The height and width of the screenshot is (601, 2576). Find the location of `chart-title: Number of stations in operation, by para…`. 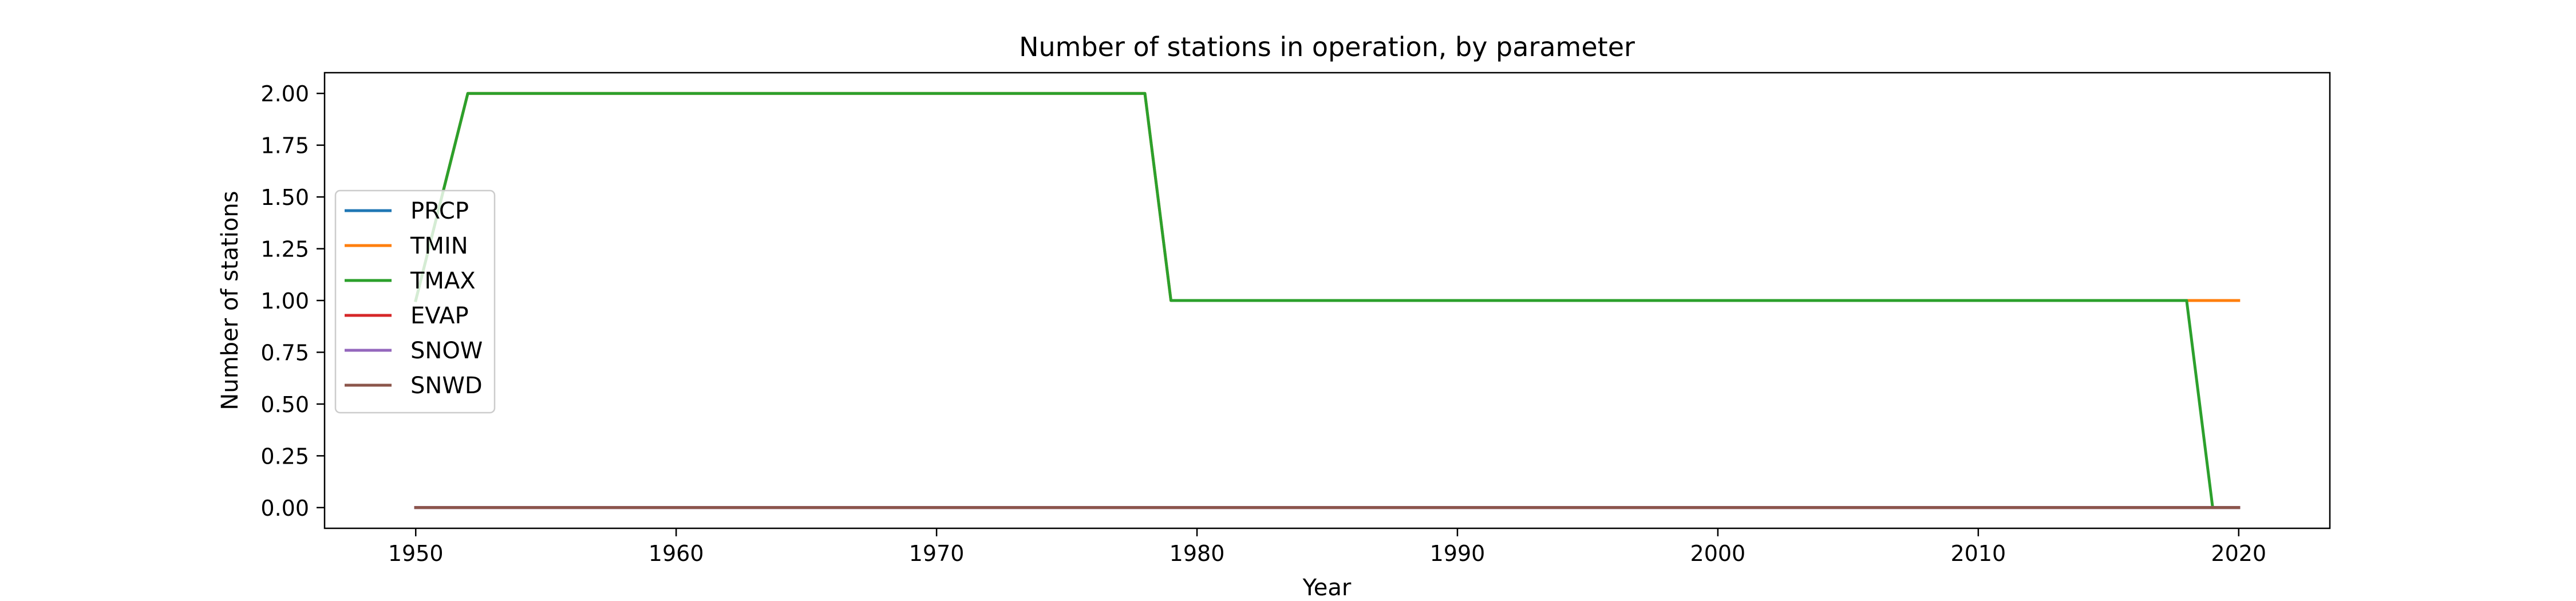

chart-title: Number of stations in operation, by para… is located at coordinates (1327, 47).